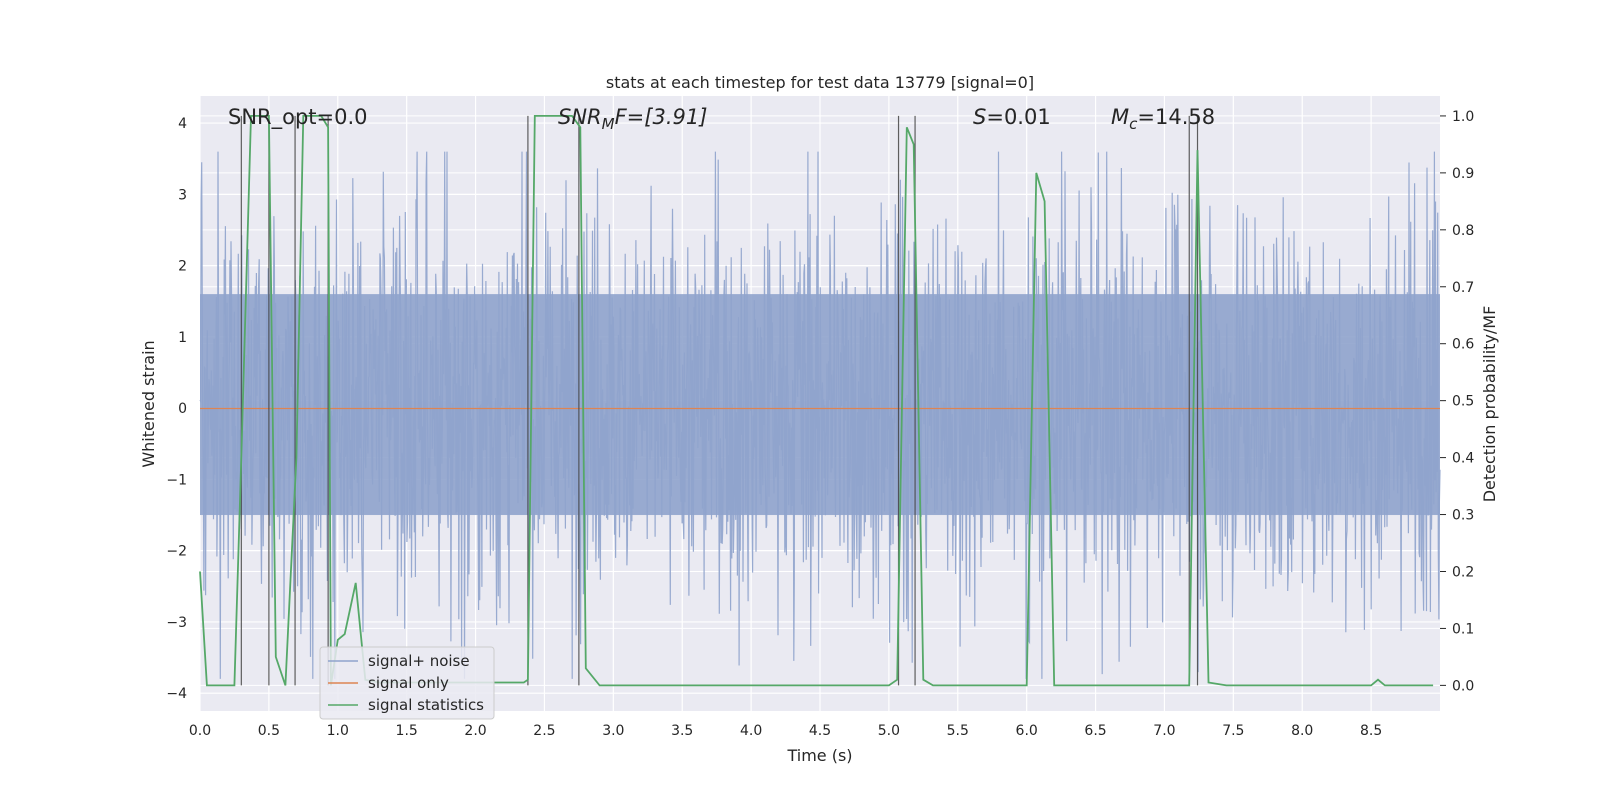 The image size is (1600, 800). What do you see at coordinates (182, 195) in the screenshot?
I see `y-tick-label: 3` at bounding box center [182, 195].